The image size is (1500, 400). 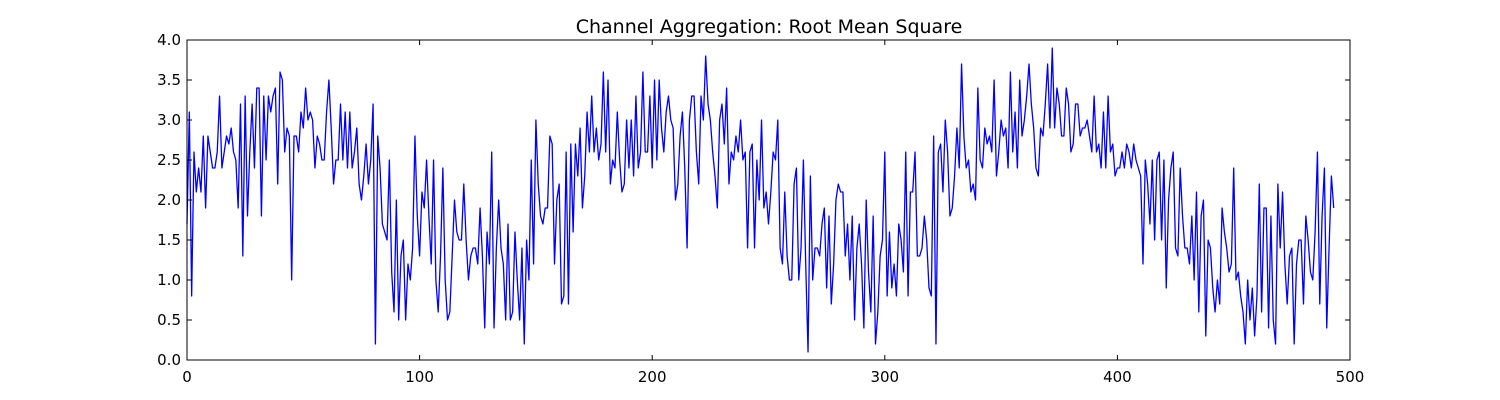 I want to click on chart-title: Channel Aggregation: Root Mean Square, so click(x=769, y=27).